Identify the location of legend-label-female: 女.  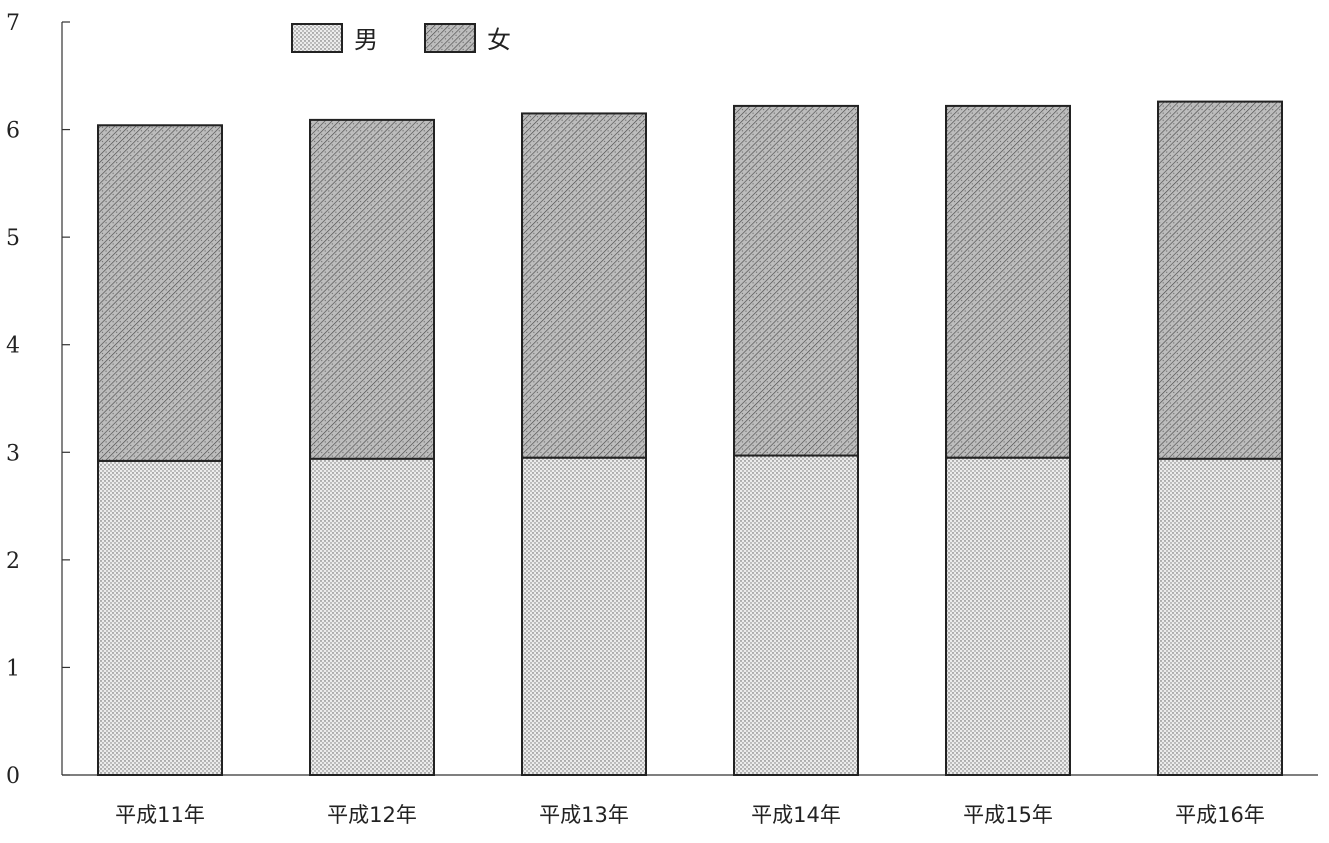
(499, 40).